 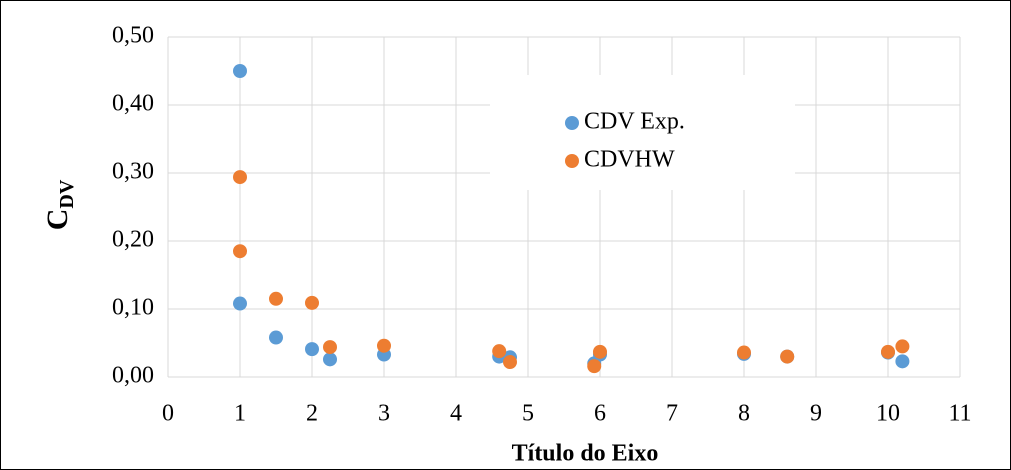 What do you see at coordinates (133, 104) in the screenshot?
I see `y-tick-label: 0,40` at bounding box center [133, 104].